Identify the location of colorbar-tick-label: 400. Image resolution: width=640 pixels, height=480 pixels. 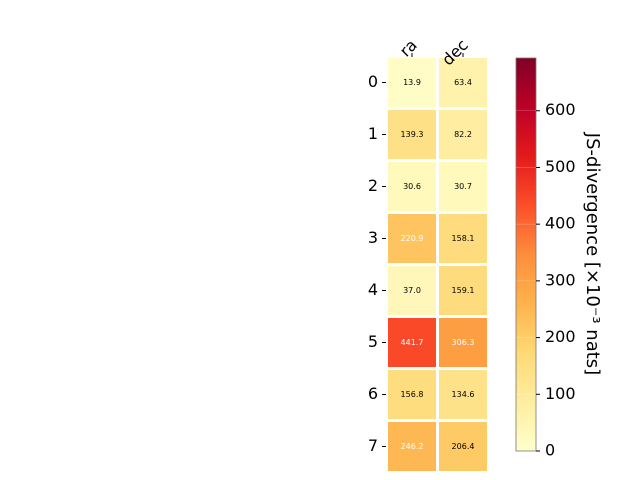
(560, 223).